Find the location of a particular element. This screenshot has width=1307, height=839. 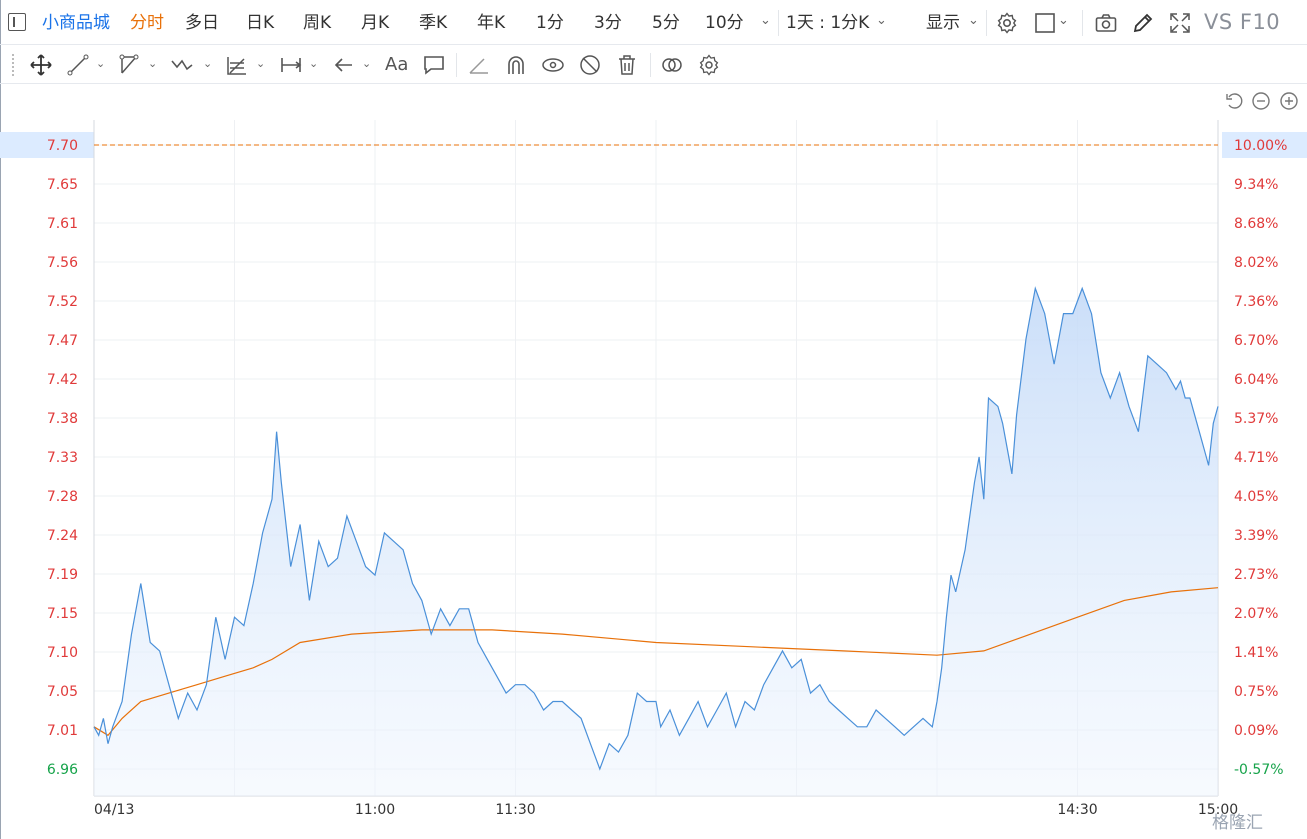

arrow-left-icon is located at coordinates (344, 65).